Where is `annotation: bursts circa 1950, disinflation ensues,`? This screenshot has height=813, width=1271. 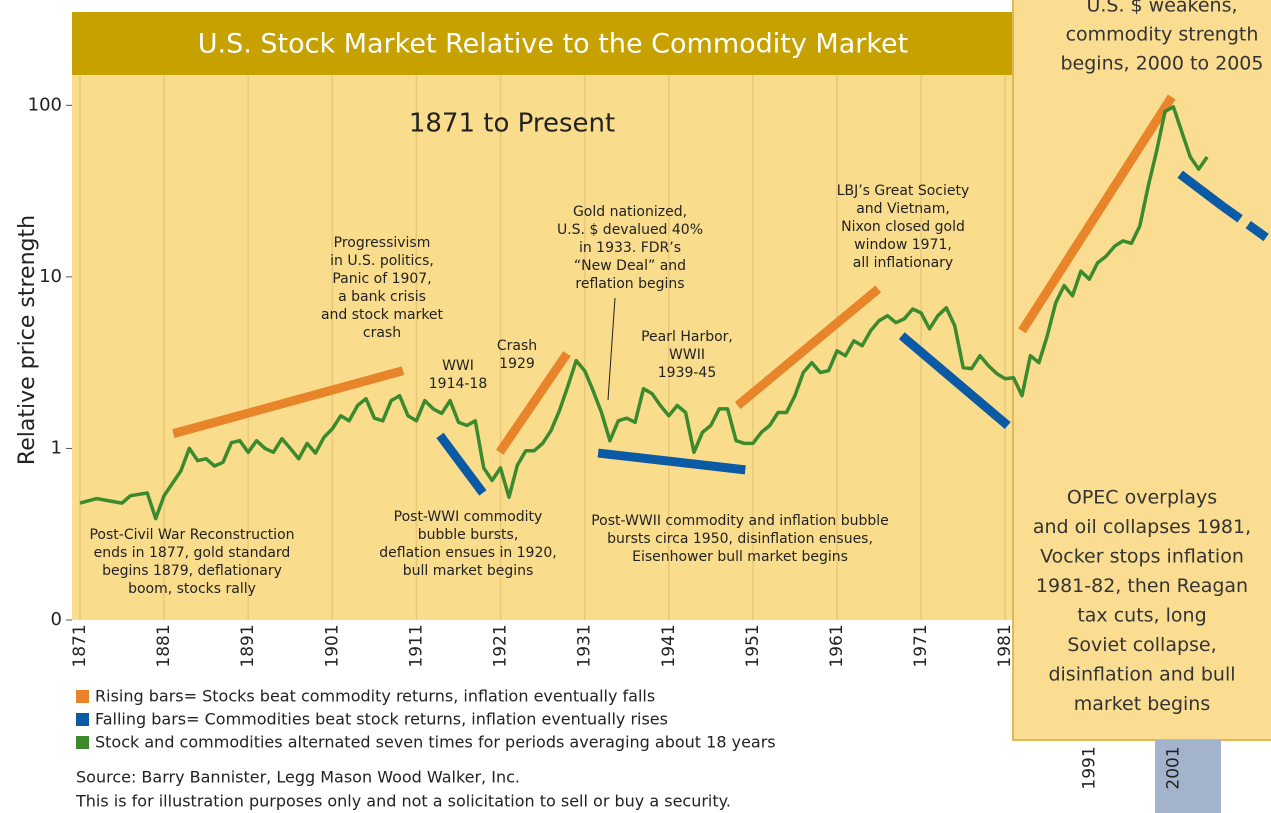 annotation: bursts circa 1950, disinflation ensues, is located at coordinates (740, 539).